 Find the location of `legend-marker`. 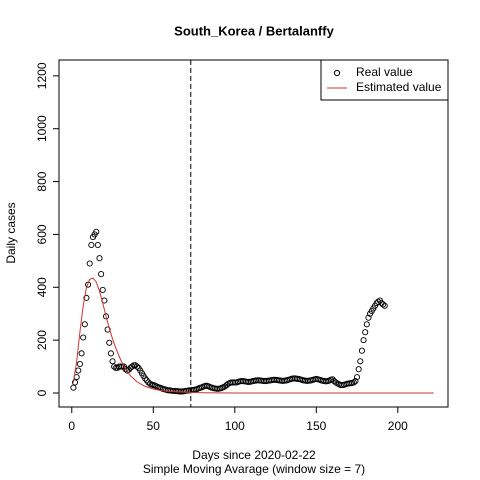

legend-marker is located at coordinates (337, 73).